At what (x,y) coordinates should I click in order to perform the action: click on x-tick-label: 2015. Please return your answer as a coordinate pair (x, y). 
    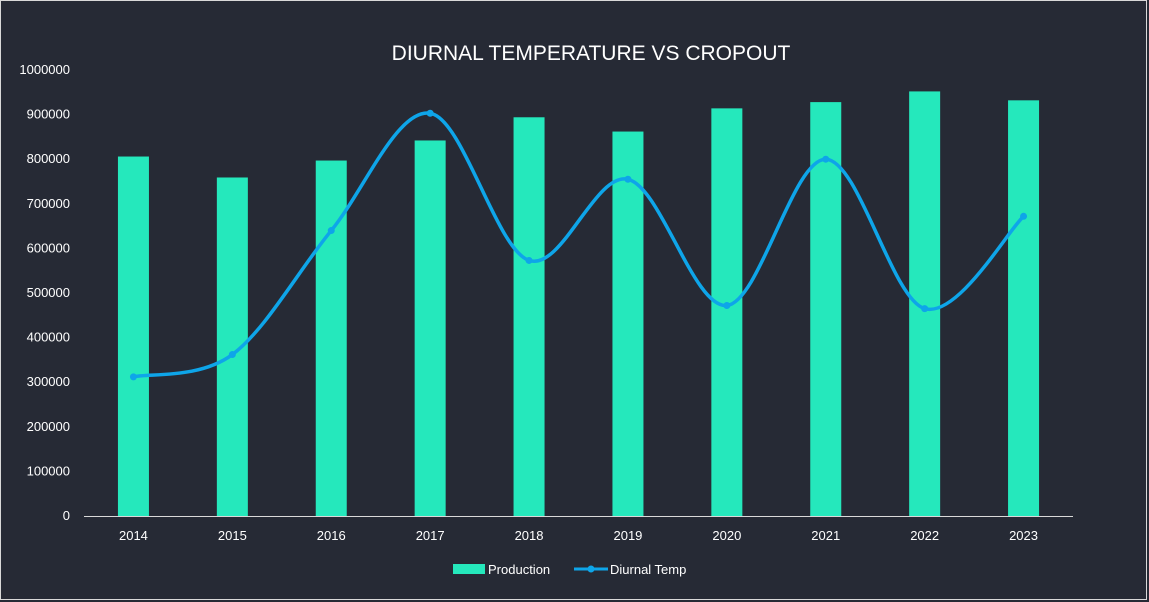
    Looking at the image, I should click on (232, 535).